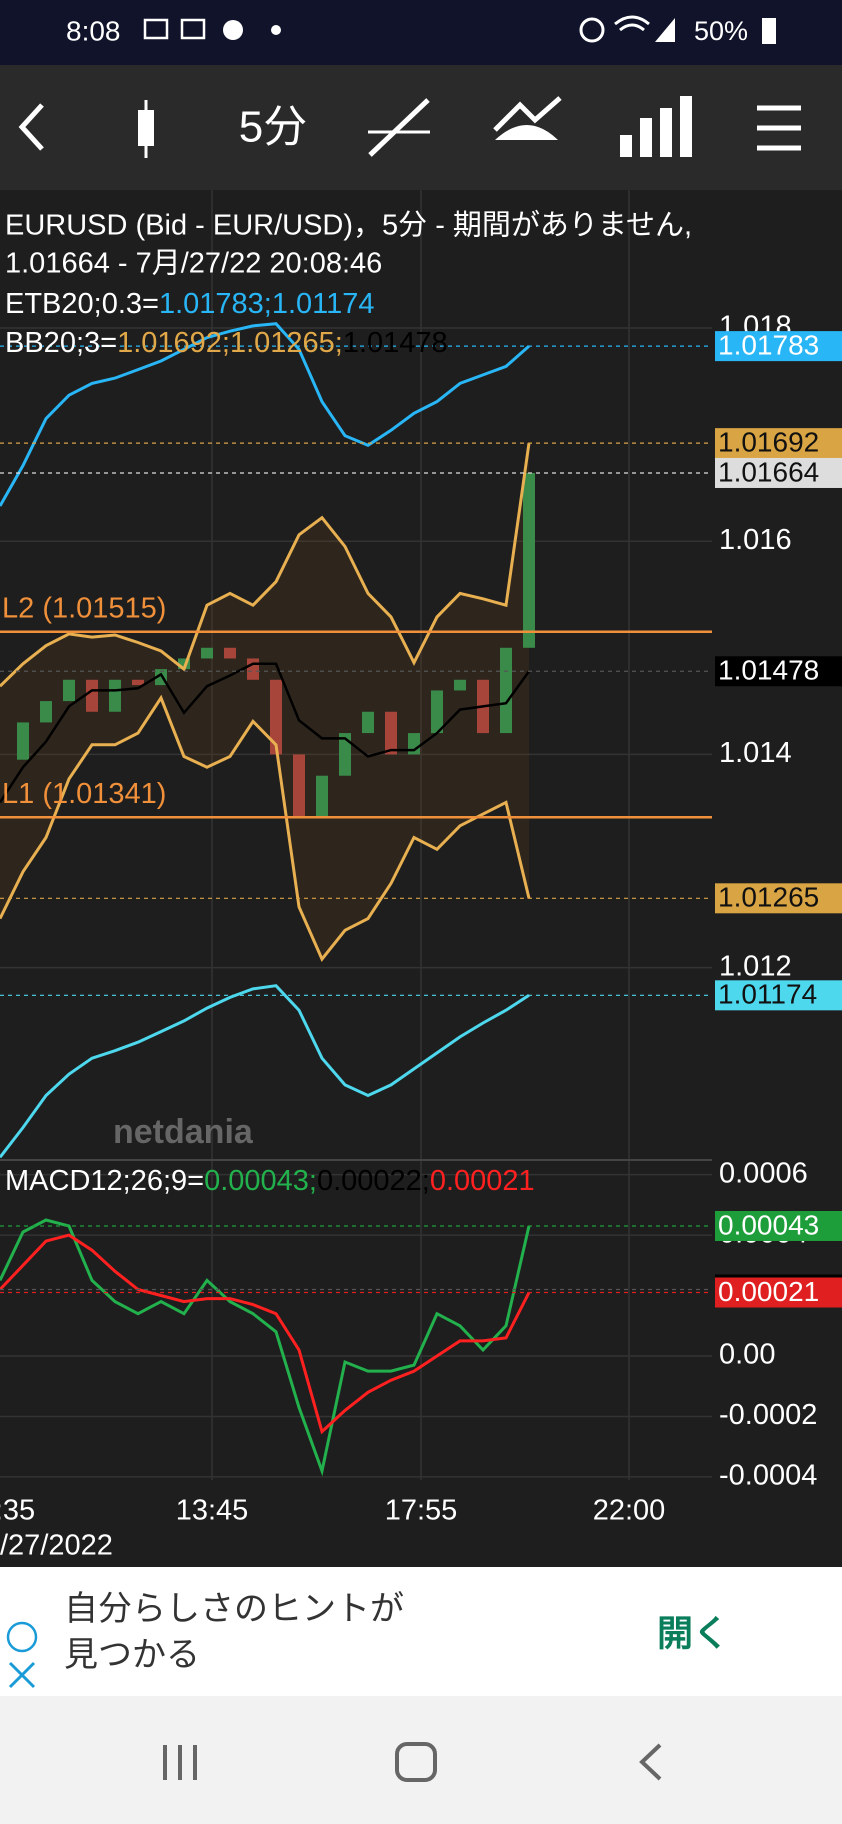 The width and height of the screenshot is (842, 1824). Describe the element at coordinates (267, 304) in the screenshot. I see `value: 1.01783;1.01174` at that location.